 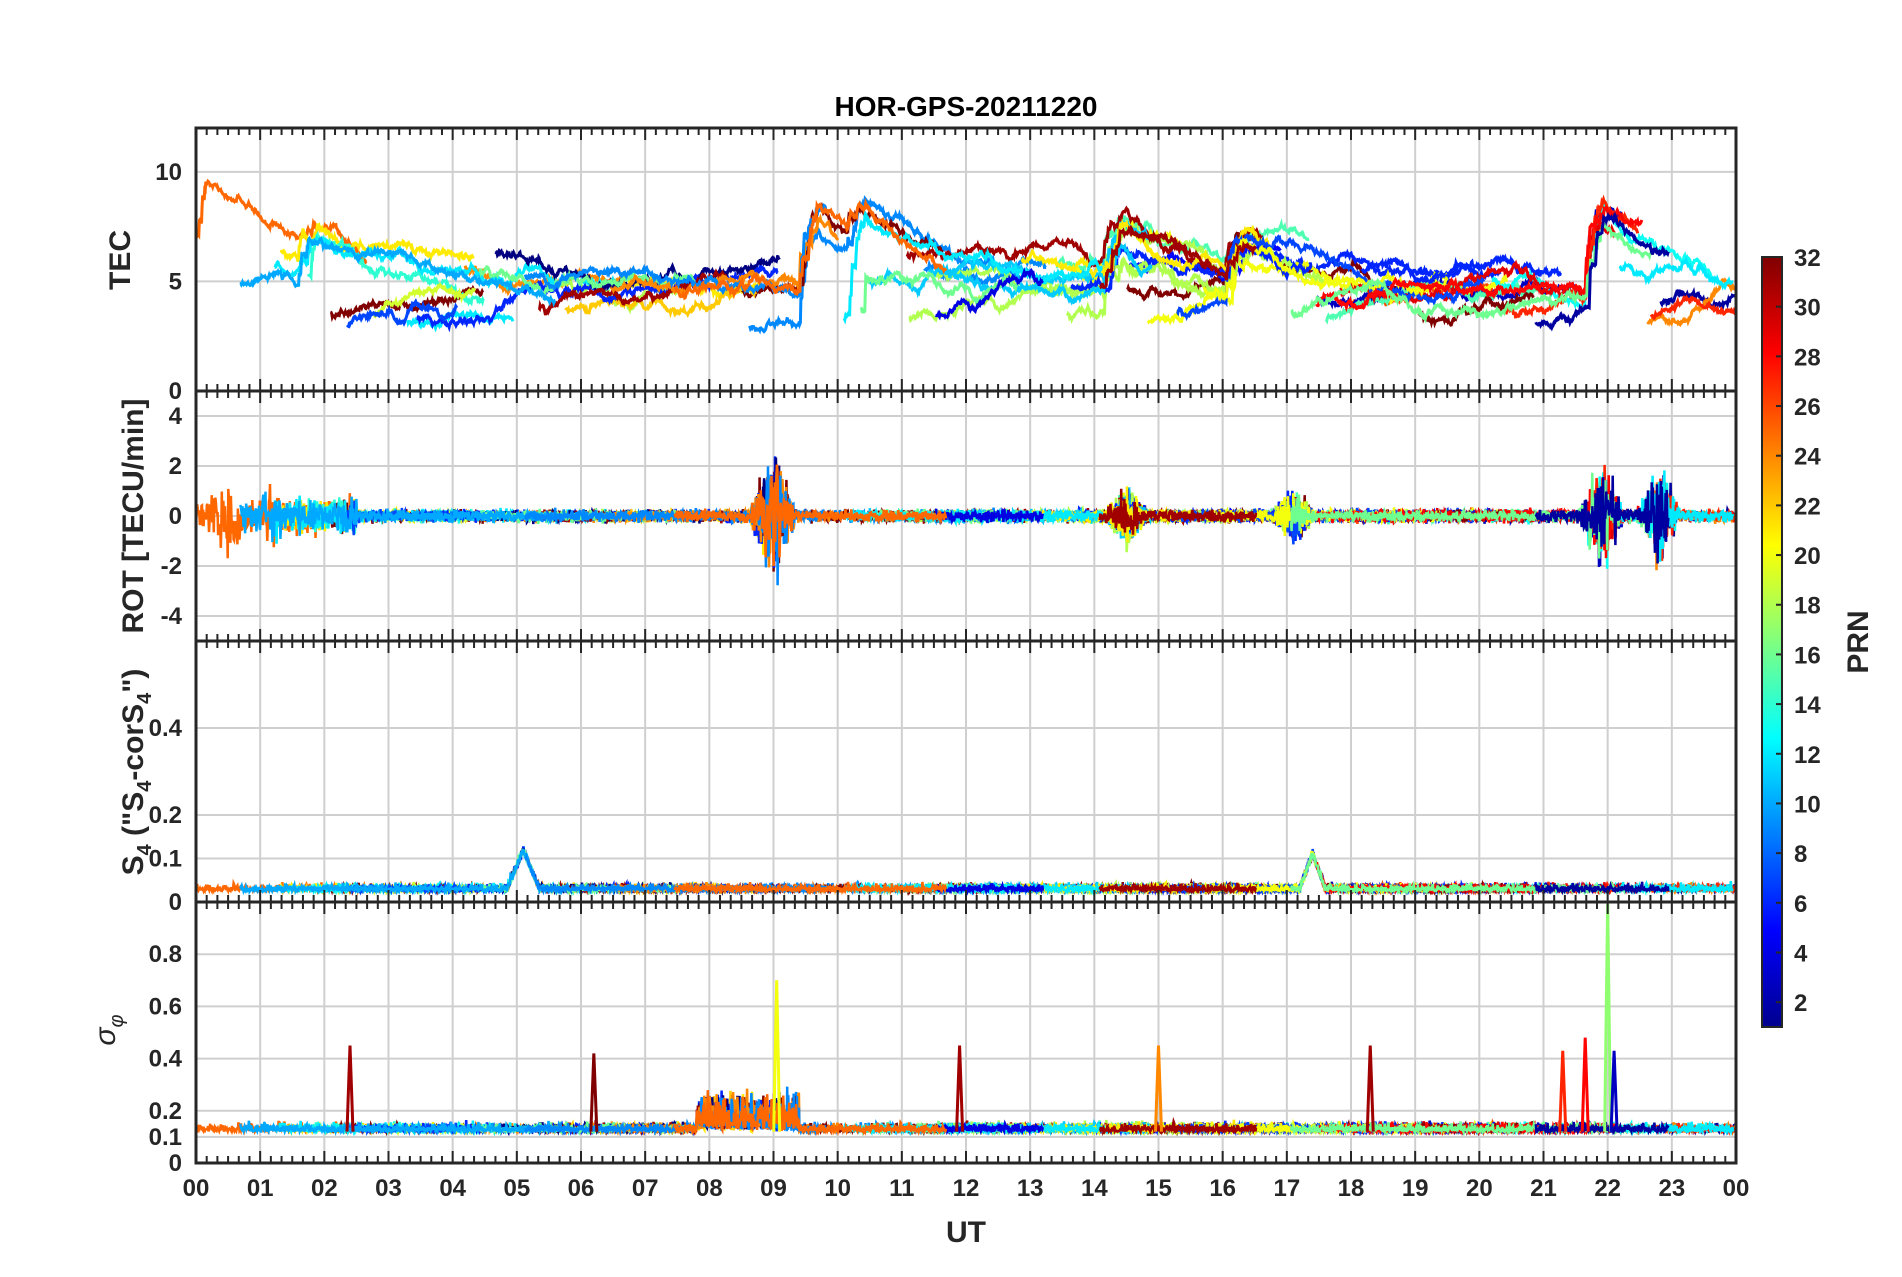 I want to click on colorbar-tick-label: 22, so click(x=1807, y=506).